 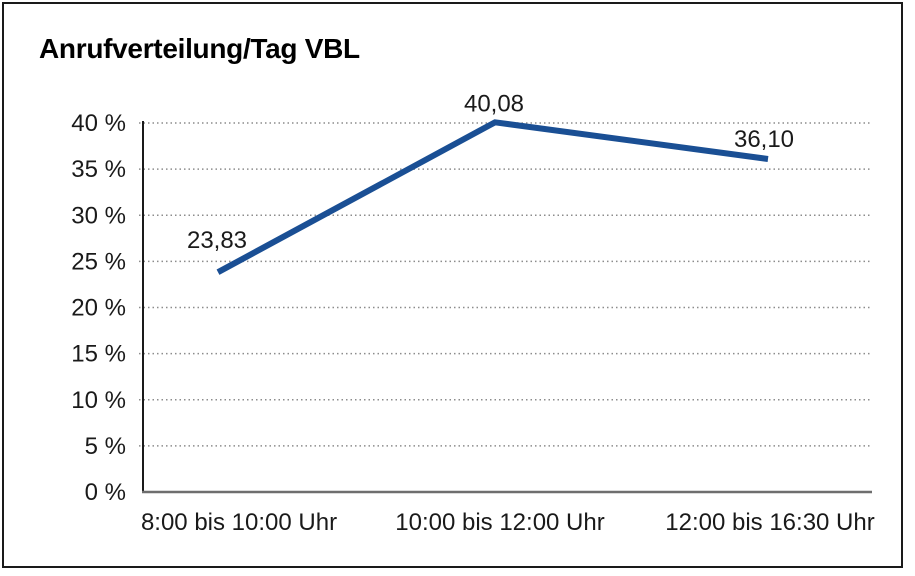 I want to click on y-tick-label-40pct: 40 %, so click(x=98, y=123).